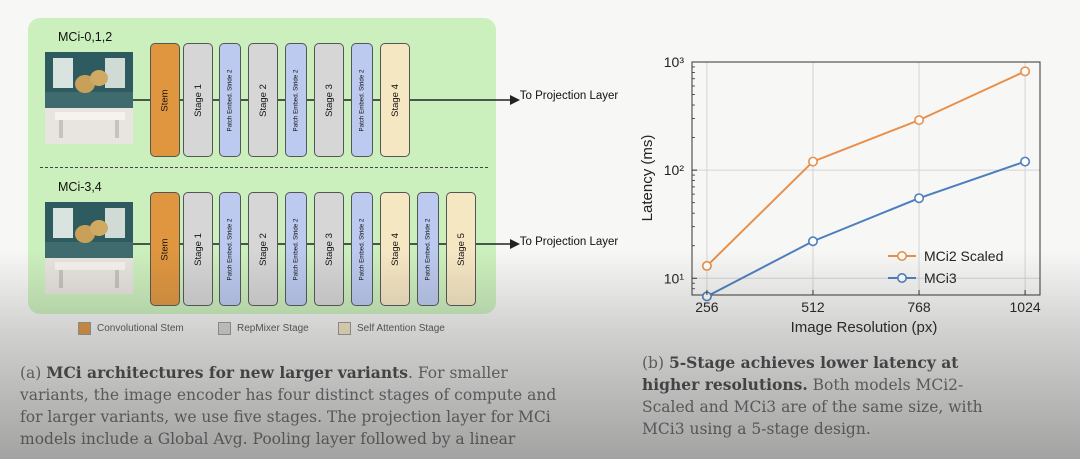 This screenshot has height=459, width=1080. I want to click on x-tick-label: 768, so click(919, 307).